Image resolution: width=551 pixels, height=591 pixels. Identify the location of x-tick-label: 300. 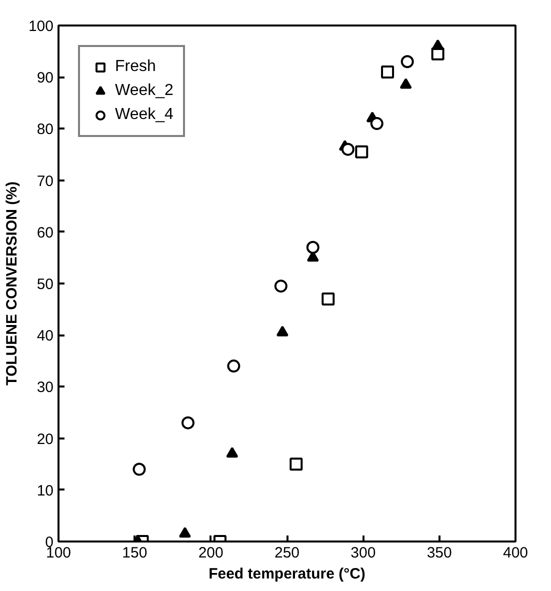
(363, 553).